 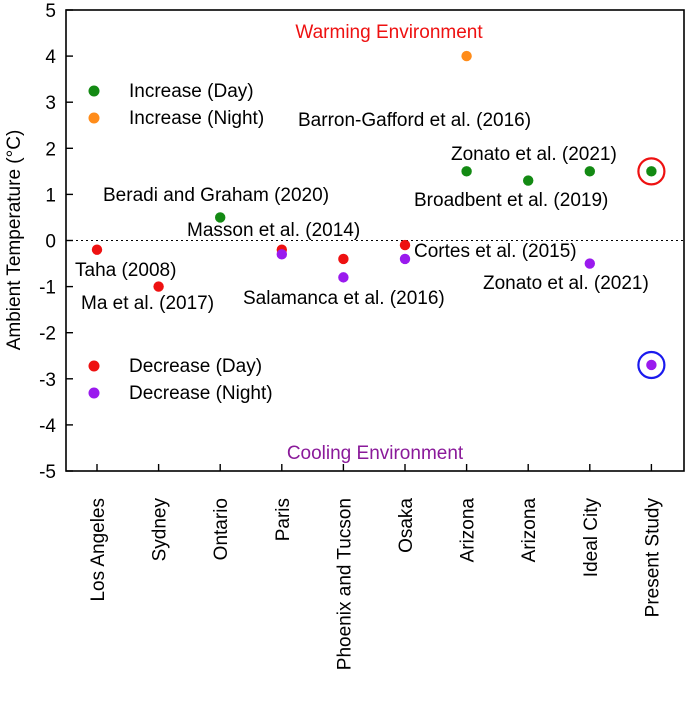 I want to click on legend-label-decrease-day: Decrease (Day), so click(x=195, y=366).